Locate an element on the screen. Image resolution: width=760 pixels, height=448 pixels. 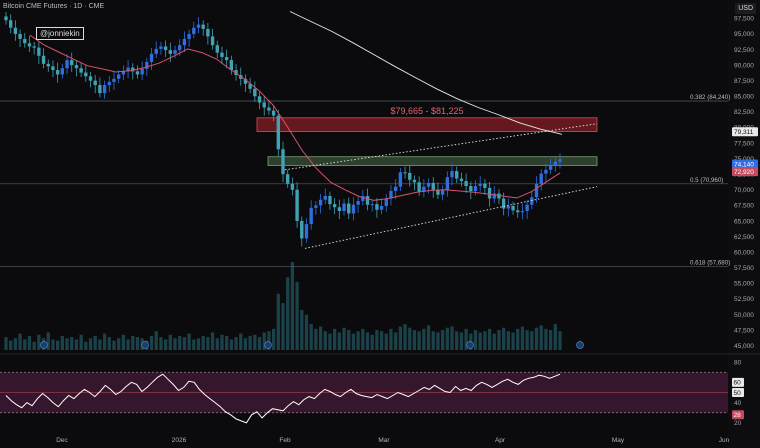
rsi-axis-badge-label: 50 is located at coordinates (738, 393).